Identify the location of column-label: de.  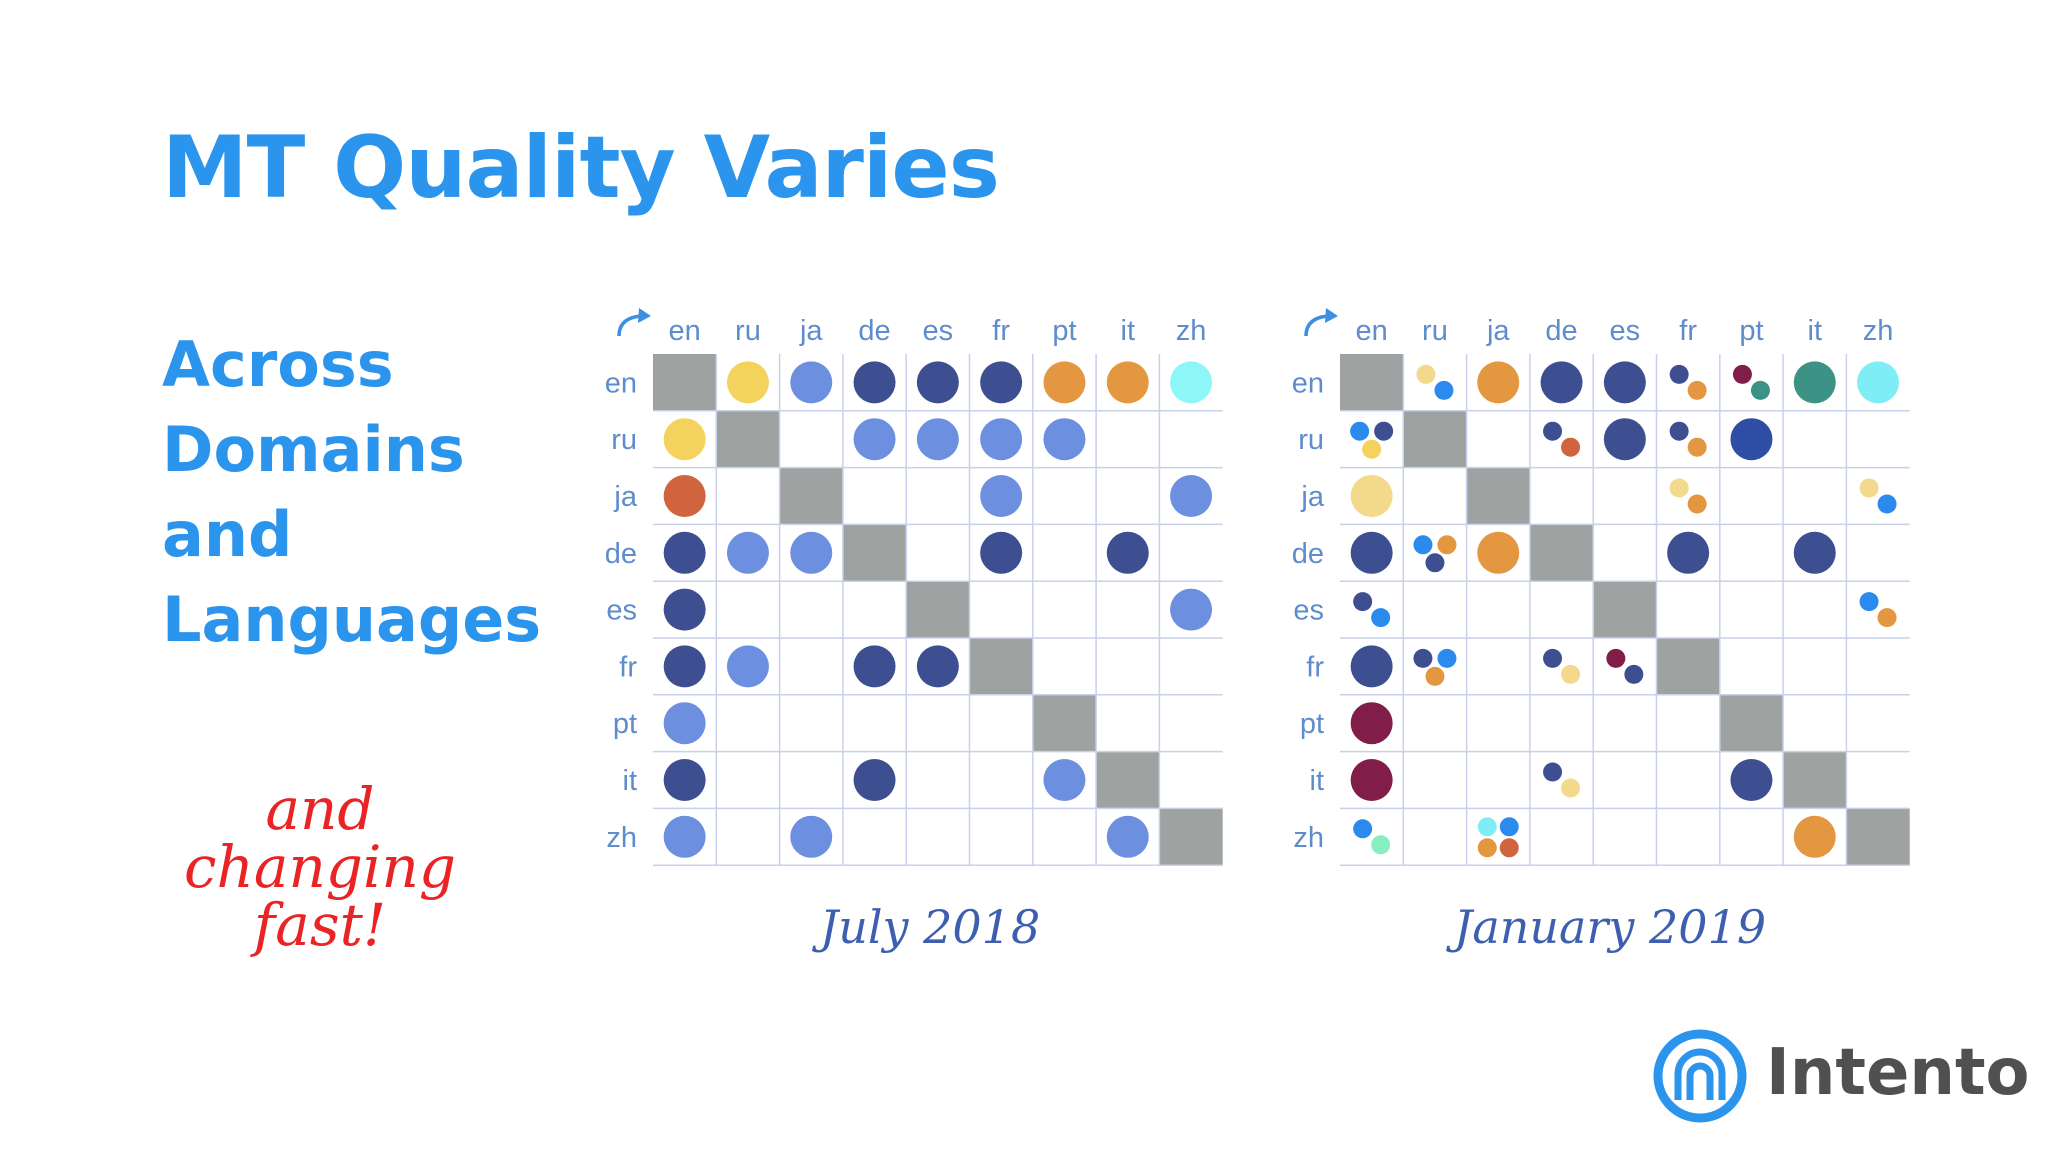
(1561, 331).